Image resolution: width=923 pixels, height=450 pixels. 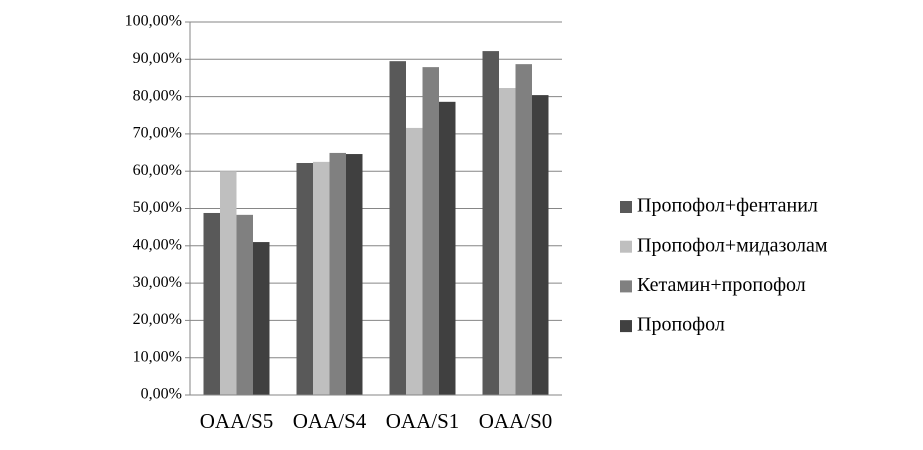 I want to click on x-tick-label: OAA/S0, so click(x=516, y=421).